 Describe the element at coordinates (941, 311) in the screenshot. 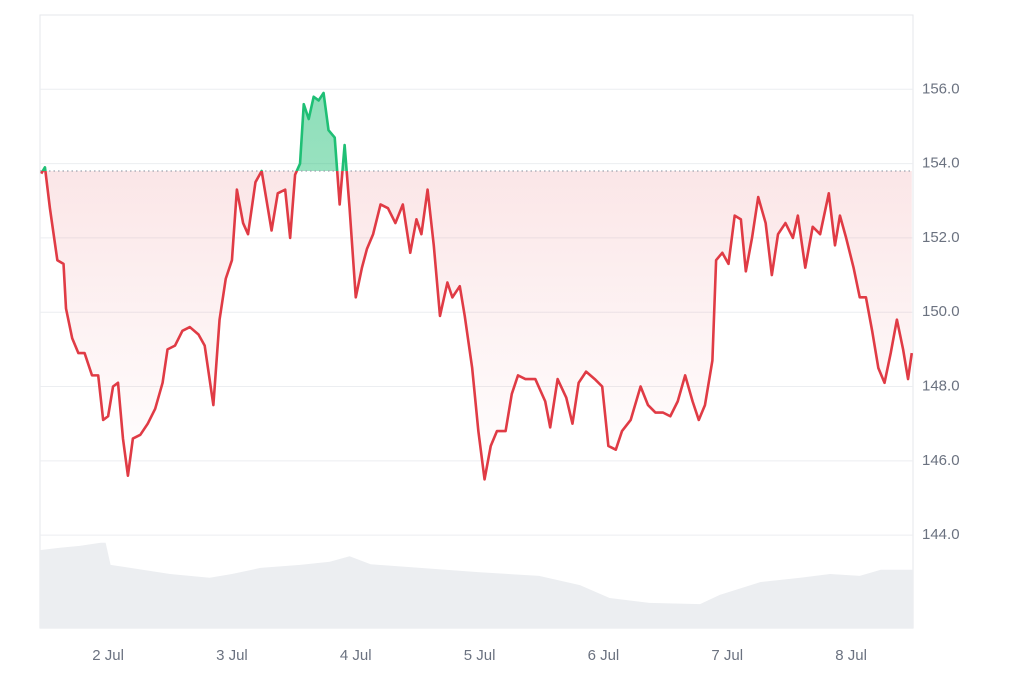

I see `y-tick-label: 150.0` at that location.